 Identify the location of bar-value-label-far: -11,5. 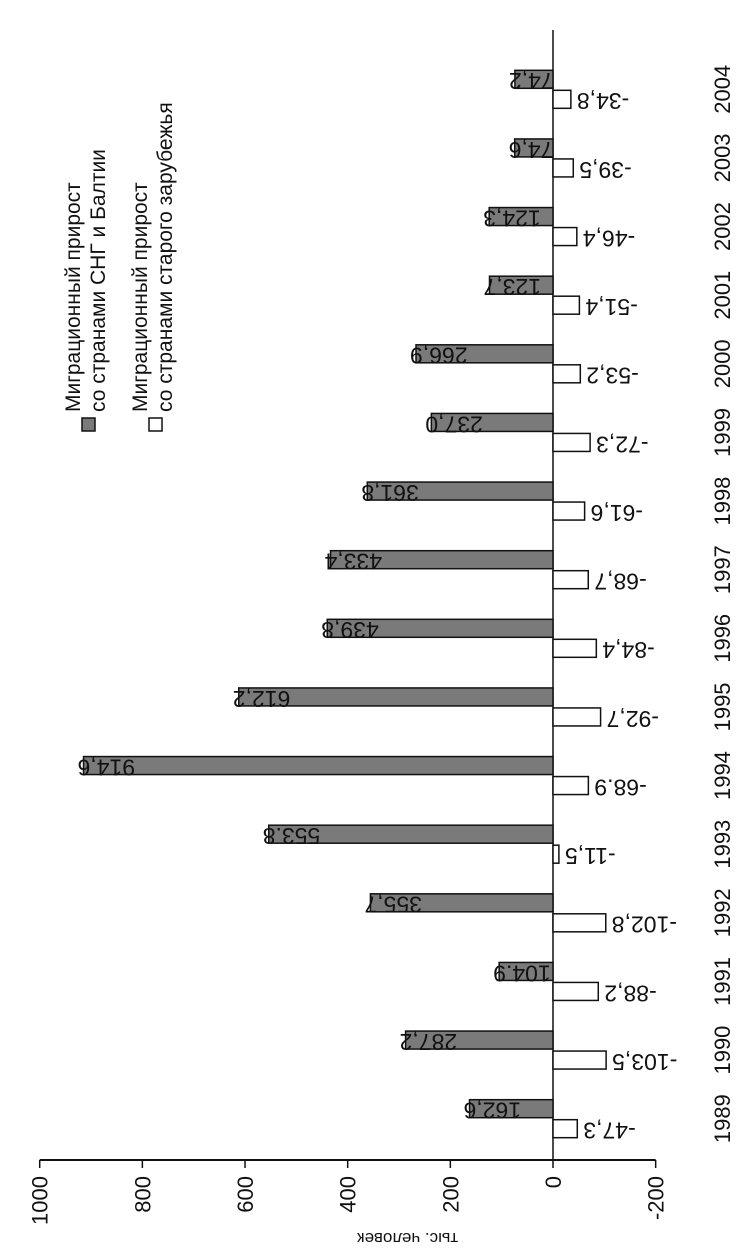
(590, 856).